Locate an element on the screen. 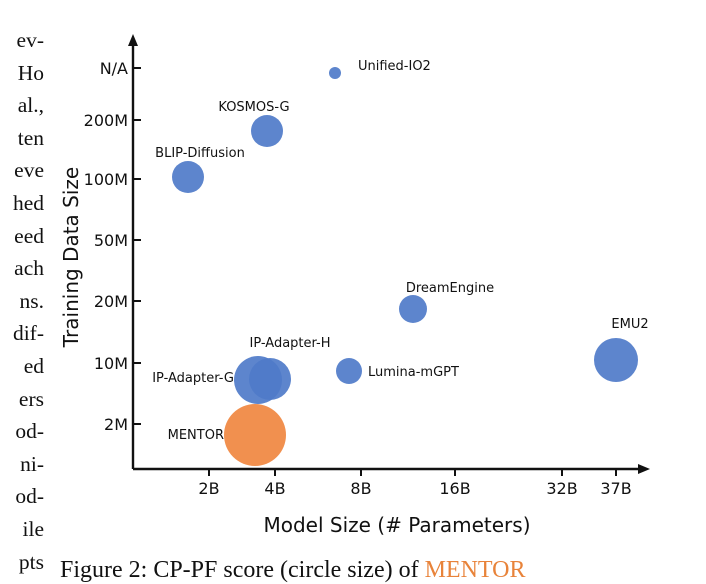 This screenshot has width=706, height=584. y-tick-label: 20M is located at coordinates (111, 301).